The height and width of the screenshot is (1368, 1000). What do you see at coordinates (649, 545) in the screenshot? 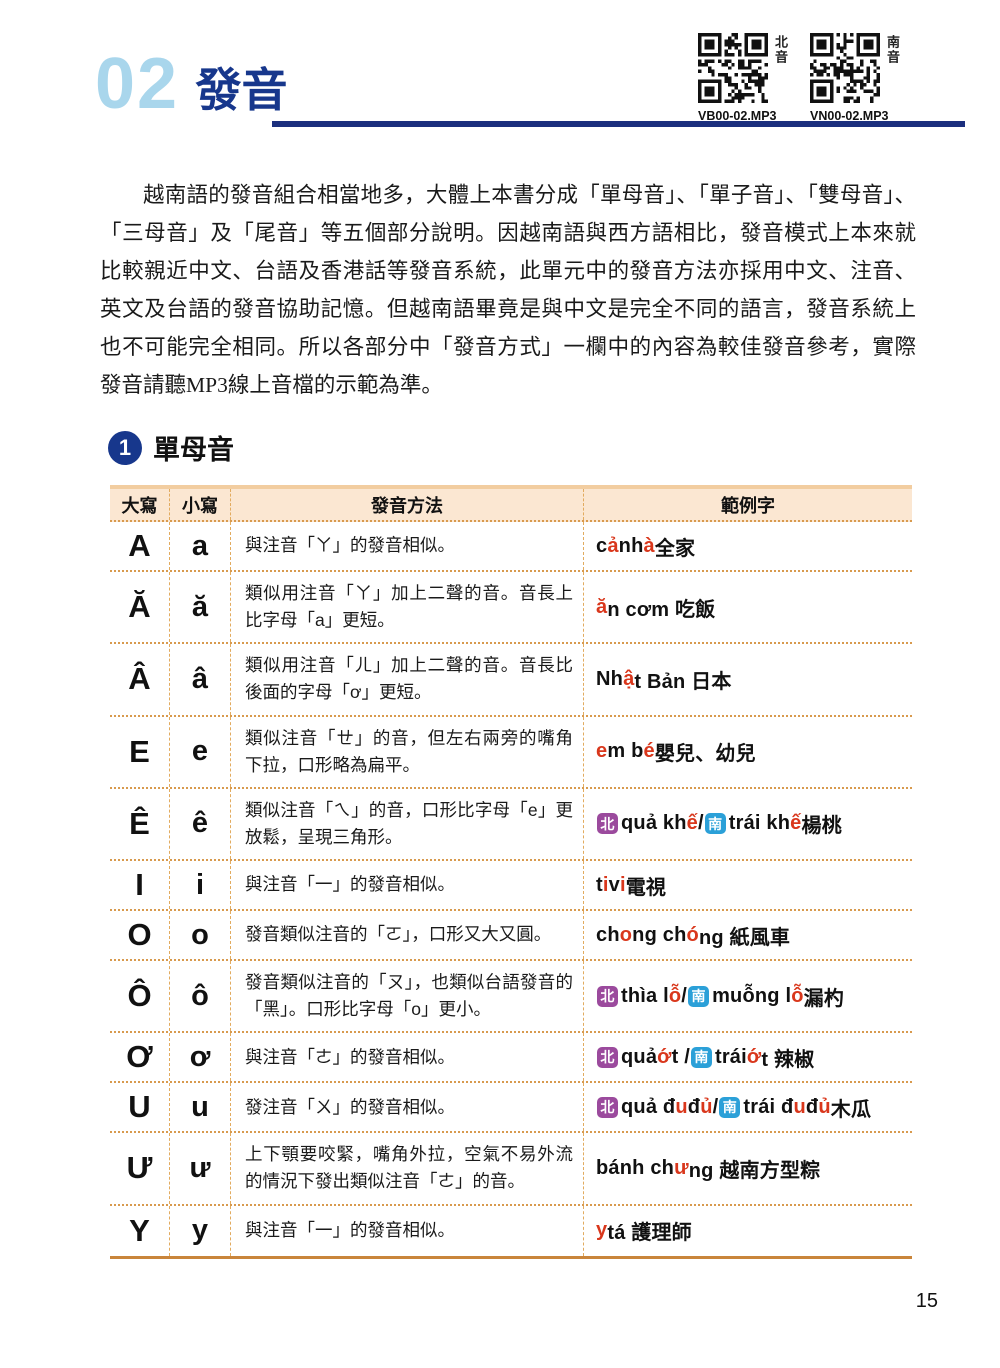
I see `example-text: à` at bounding box center [649, 545].